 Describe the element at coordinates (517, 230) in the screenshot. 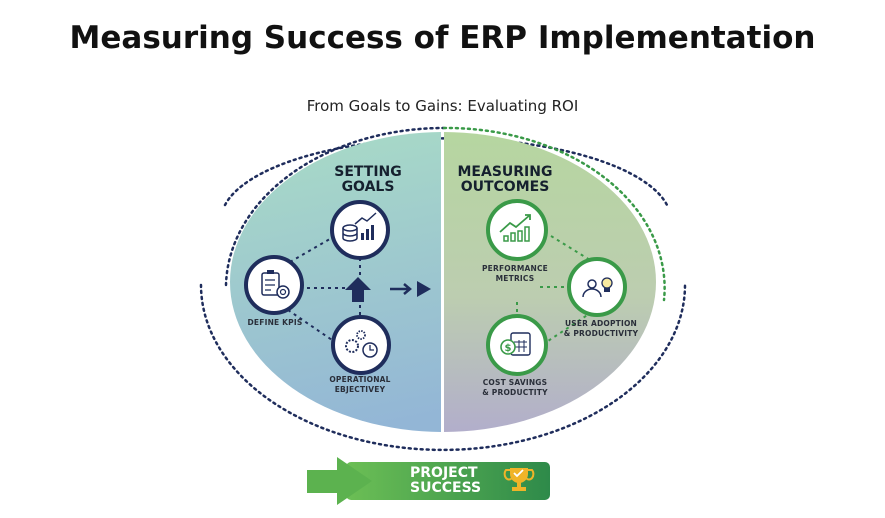

I see `growth-chart-icon` at that location.